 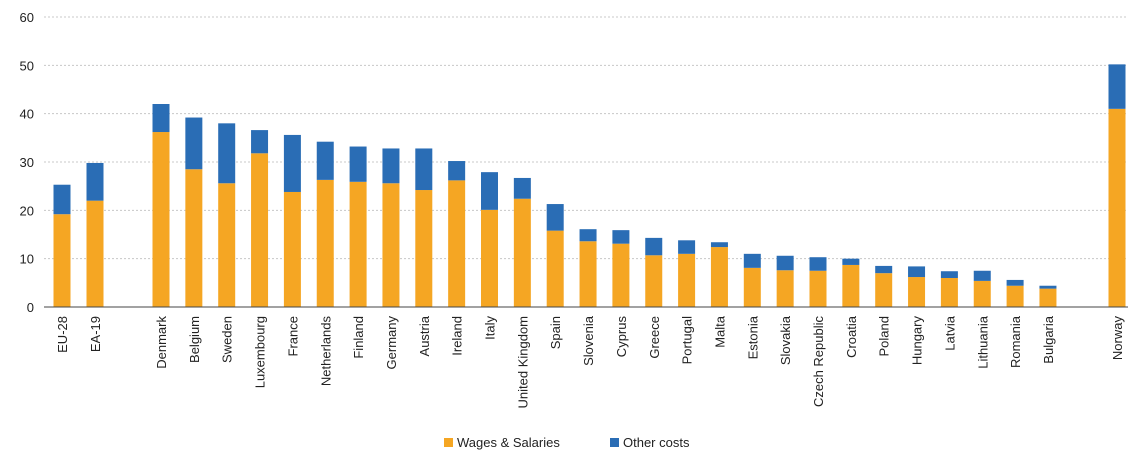 What do you see at coordinates (457, 336) in the screenshot?
I see `x-tick-label: Ireland` at bounding box center [457, 336].